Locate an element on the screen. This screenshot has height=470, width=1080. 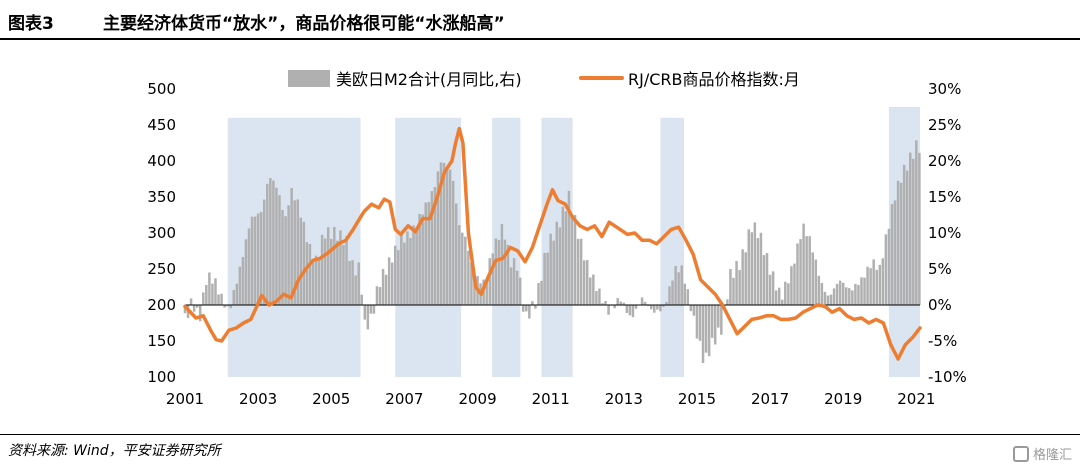
x-tick-label: 2019 is located at coordinates (843, 399).